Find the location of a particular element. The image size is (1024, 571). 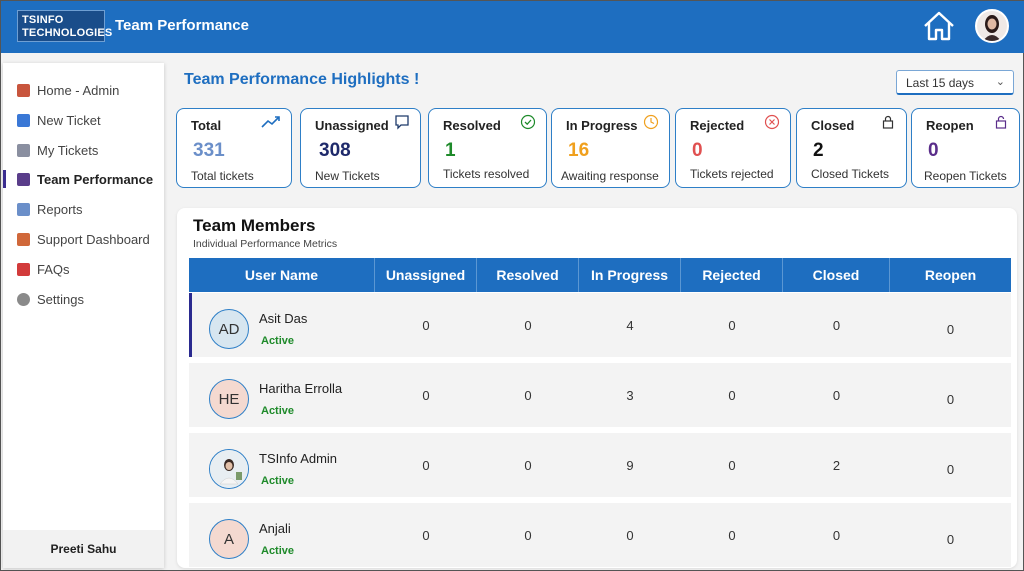

question-icon is located at coordinates (23, 269).